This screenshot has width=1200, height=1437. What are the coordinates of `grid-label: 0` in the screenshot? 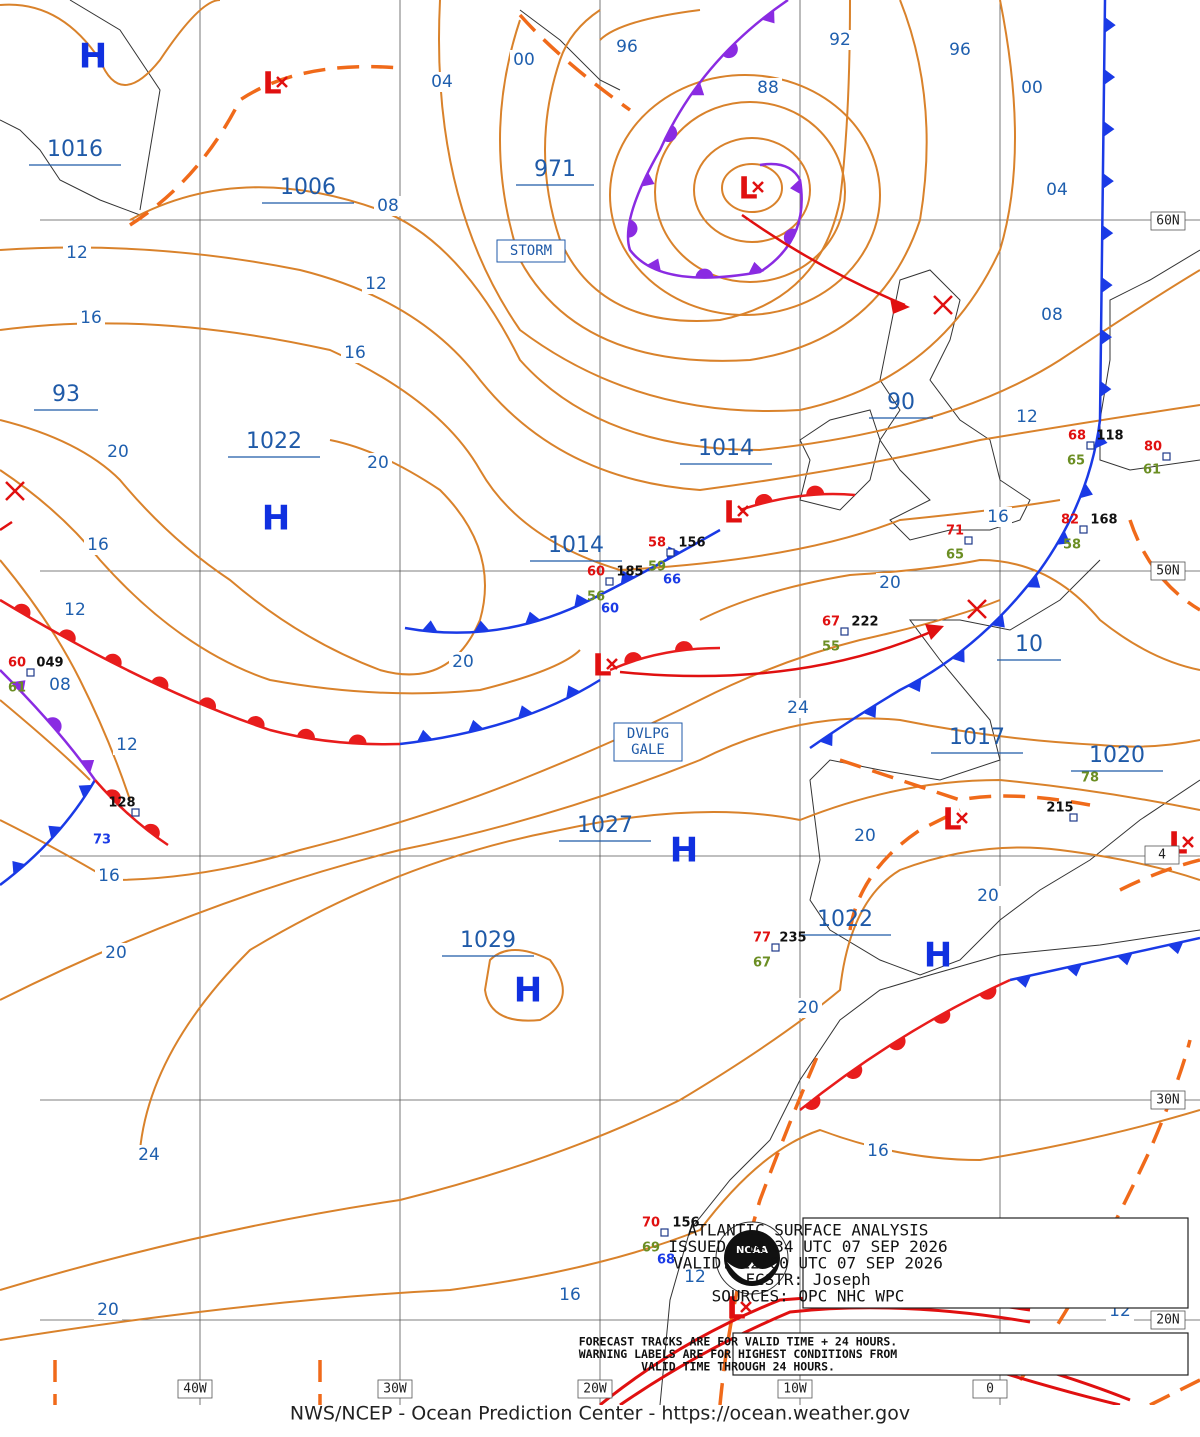 It's located at (990, 1389).